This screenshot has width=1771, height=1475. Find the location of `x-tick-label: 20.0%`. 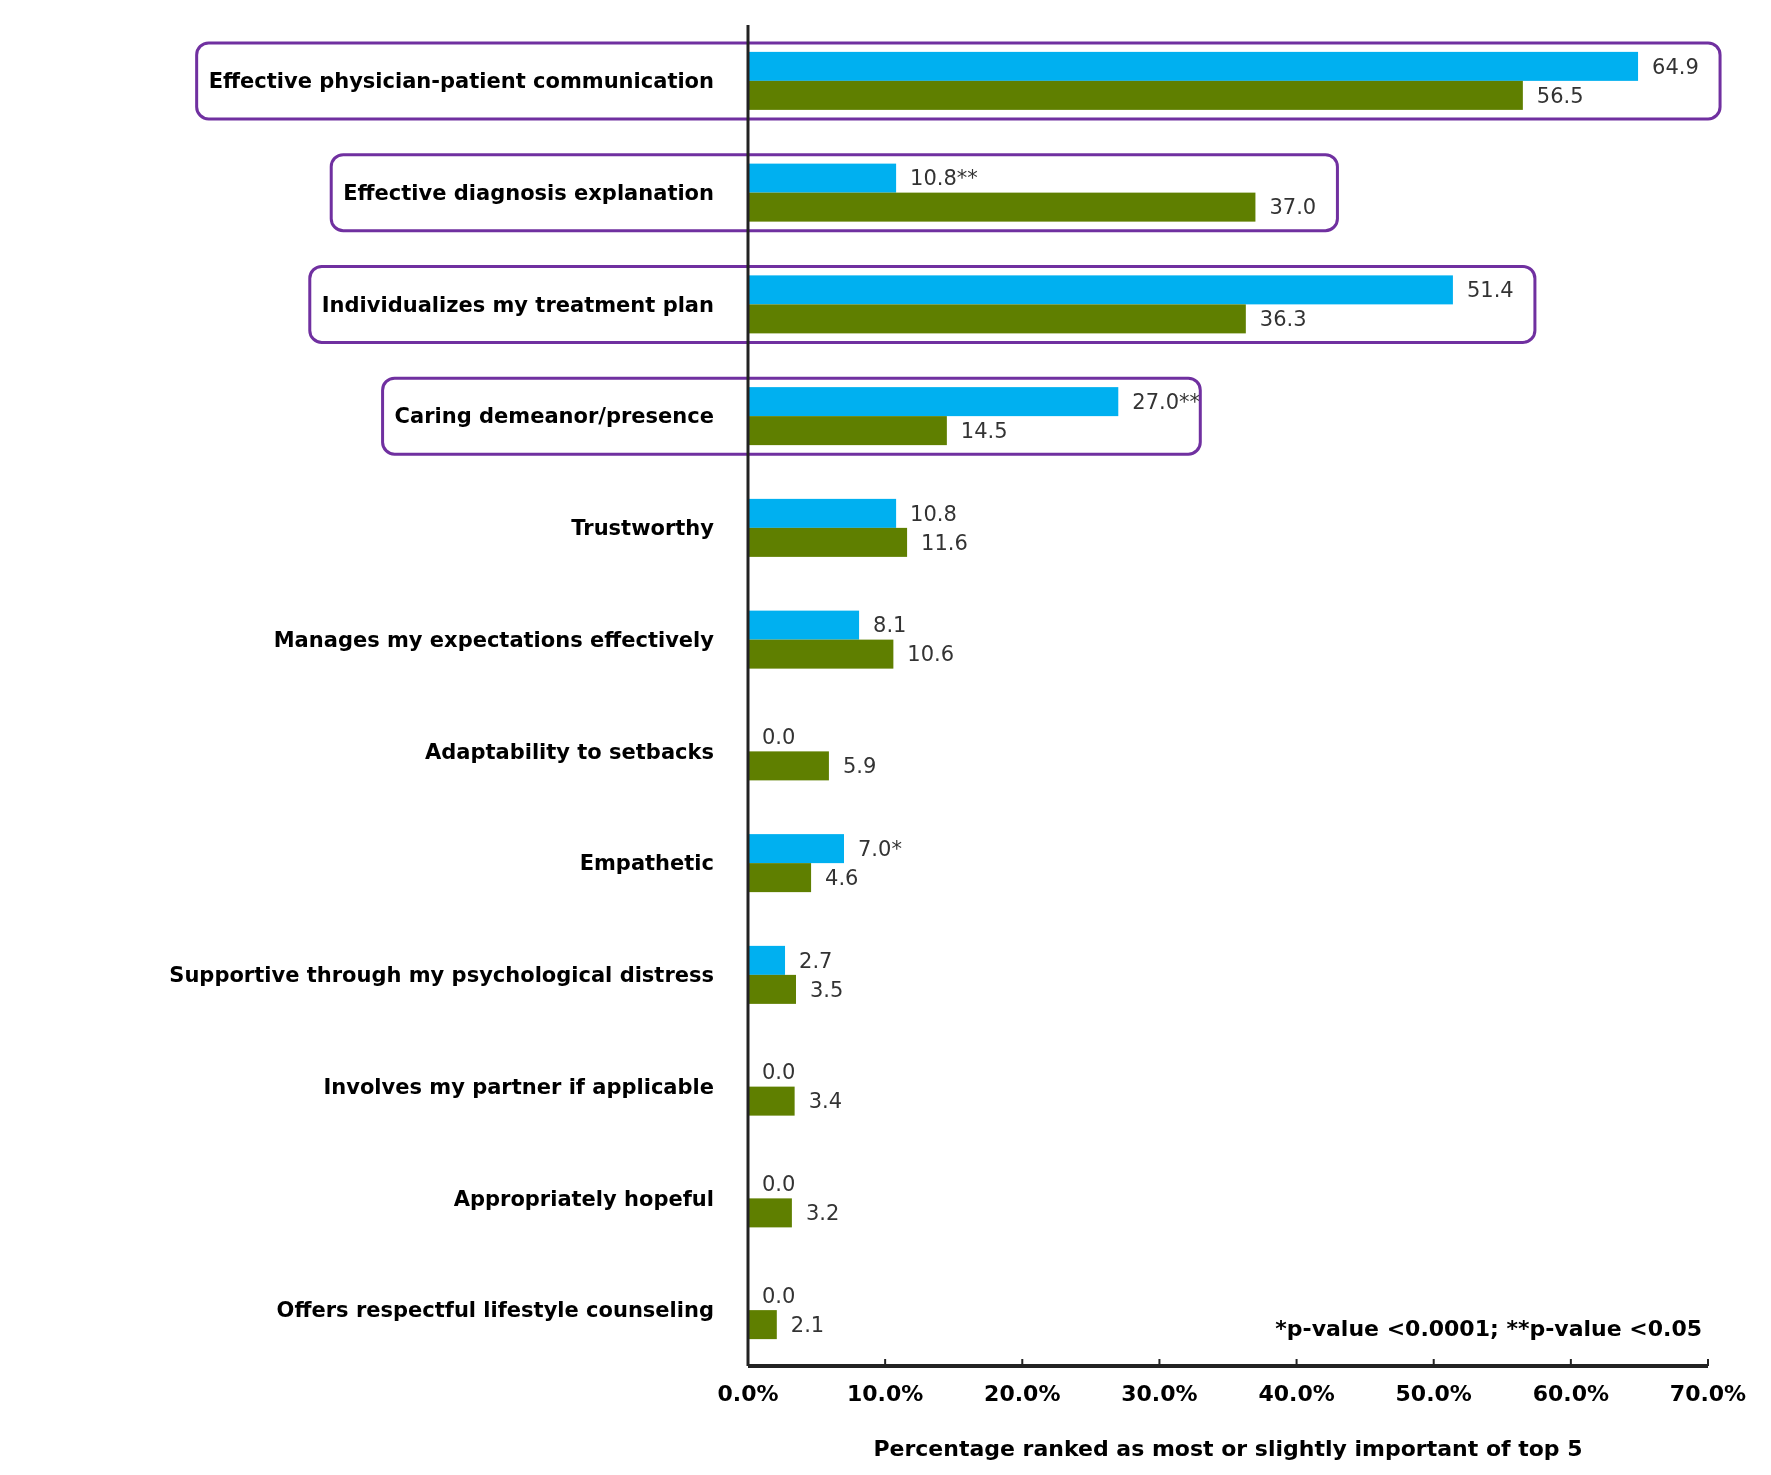

x-tick-label: 20.0% is located at coordinates (1022, 1393).